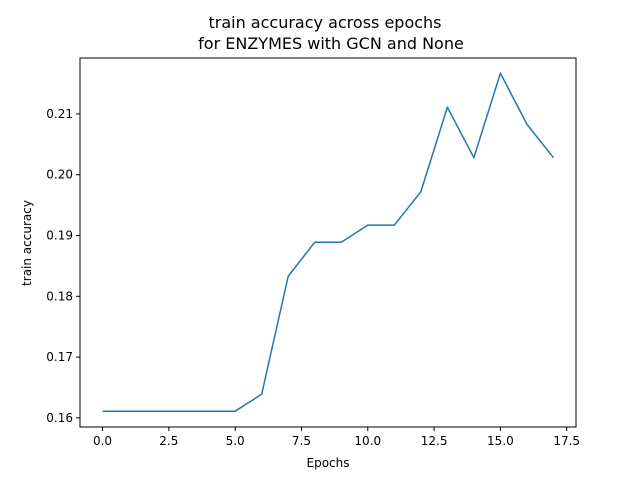  I want to click on x-tick-label: 12.5, so click(434, 441).